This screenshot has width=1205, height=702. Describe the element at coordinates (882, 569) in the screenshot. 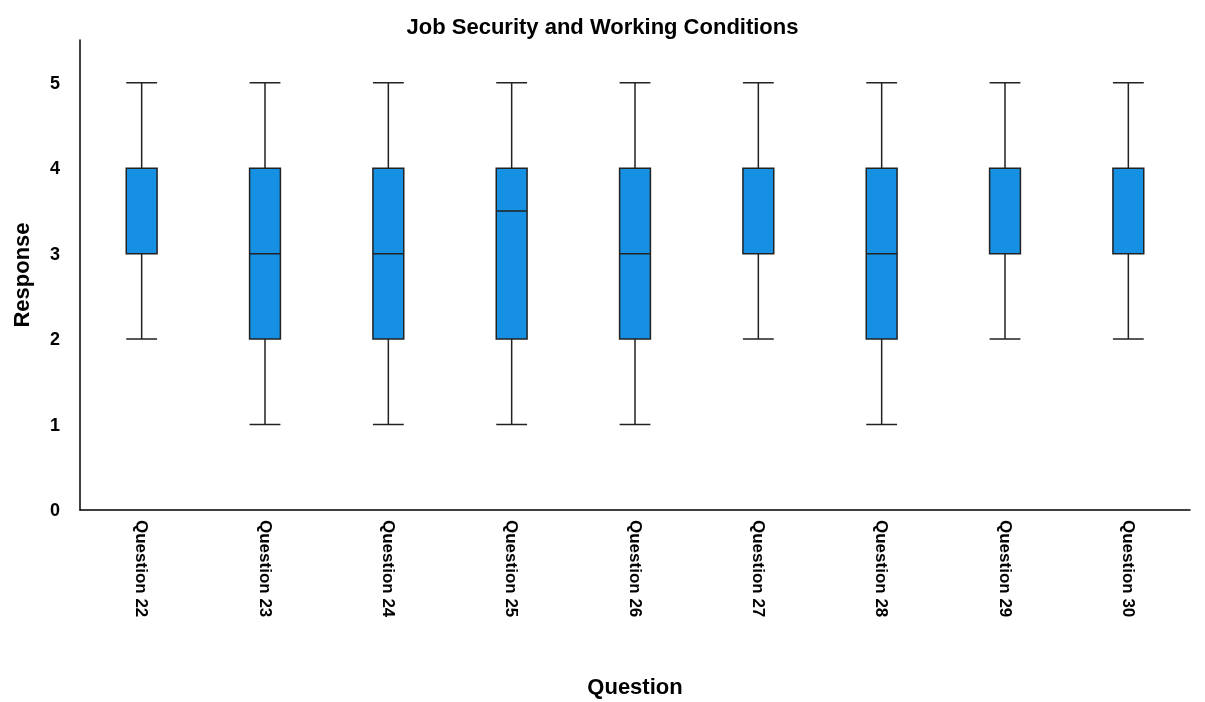

I see `x-tick-label: Question 28` at that location.